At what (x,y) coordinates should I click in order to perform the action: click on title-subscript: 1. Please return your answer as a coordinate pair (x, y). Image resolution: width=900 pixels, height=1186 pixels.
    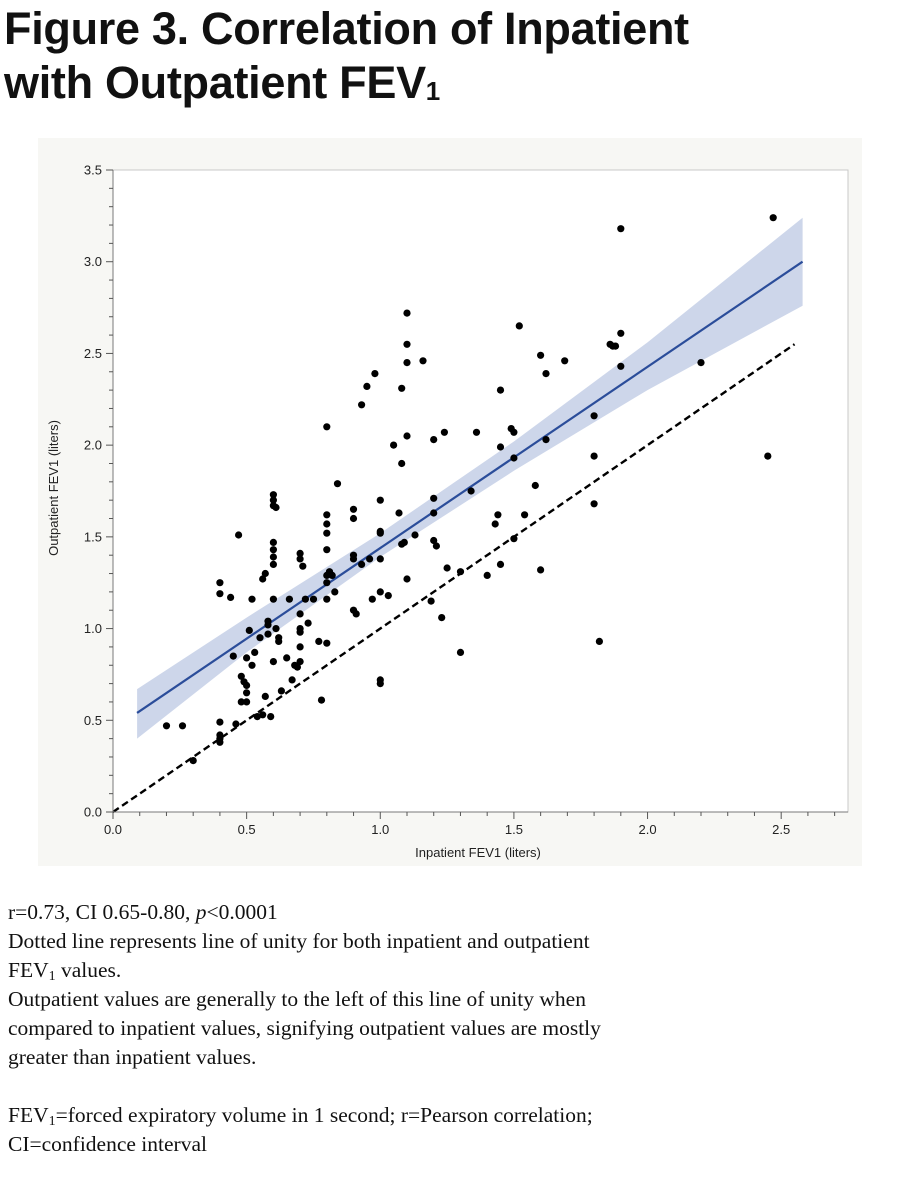
    Looking at the image, I should click on (432, 91).